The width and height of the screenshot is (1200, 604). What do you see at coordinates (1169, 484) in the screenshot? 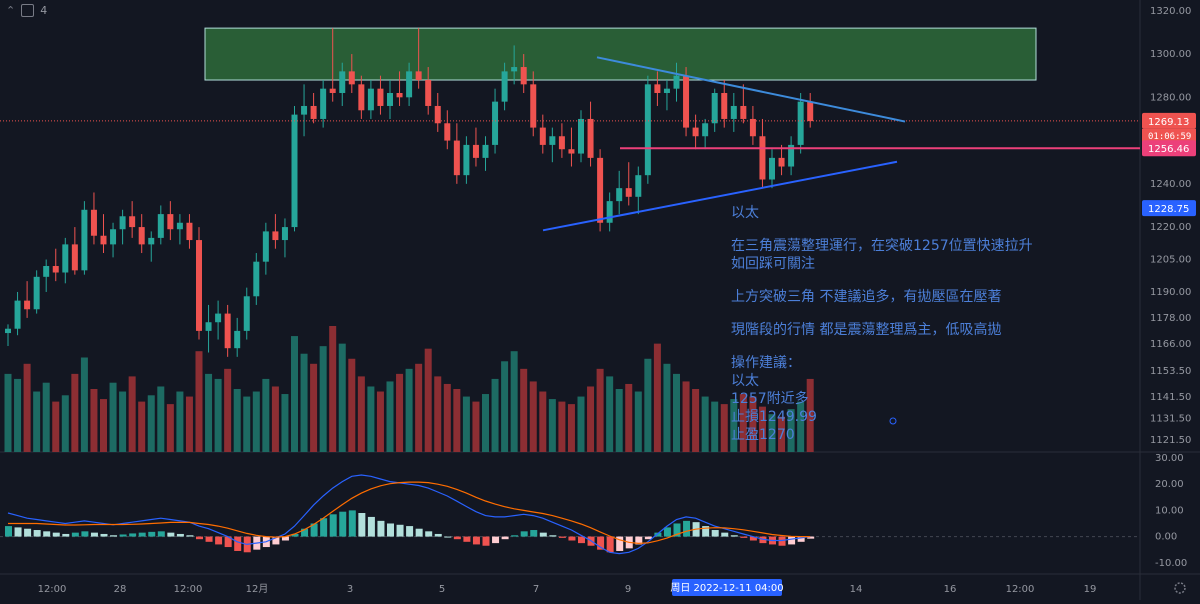
I see `macd-tick-label: 20.00` at bounding box center [1169, 484].